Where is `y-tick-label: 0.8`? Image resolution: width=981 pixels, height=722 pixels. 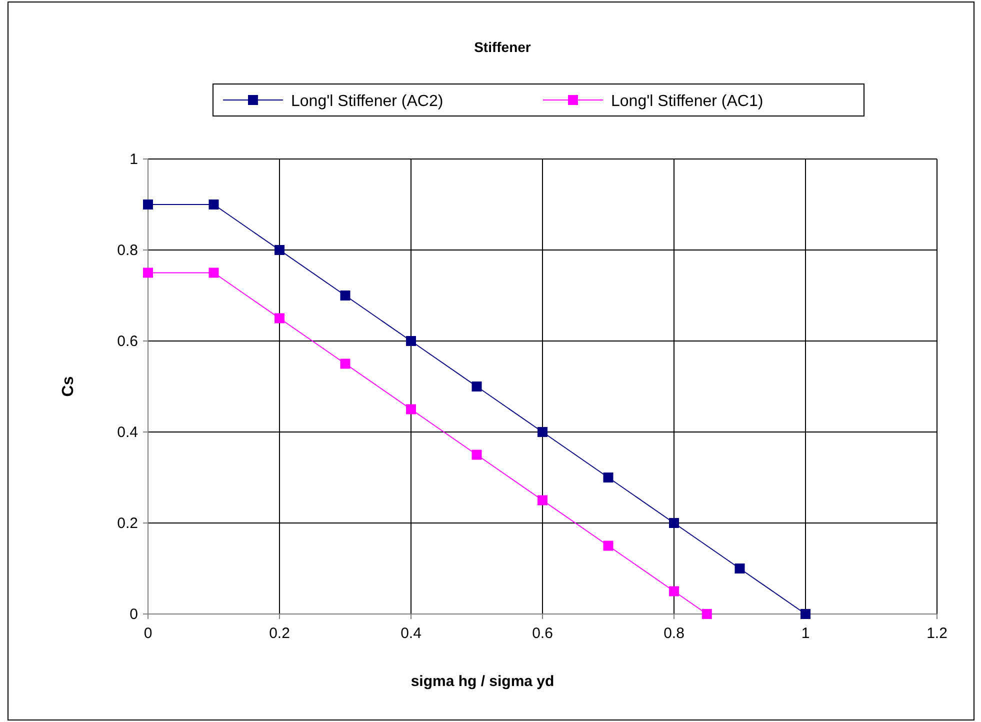
y-tick-label: 0.8 is located at coordinates (127, 250).